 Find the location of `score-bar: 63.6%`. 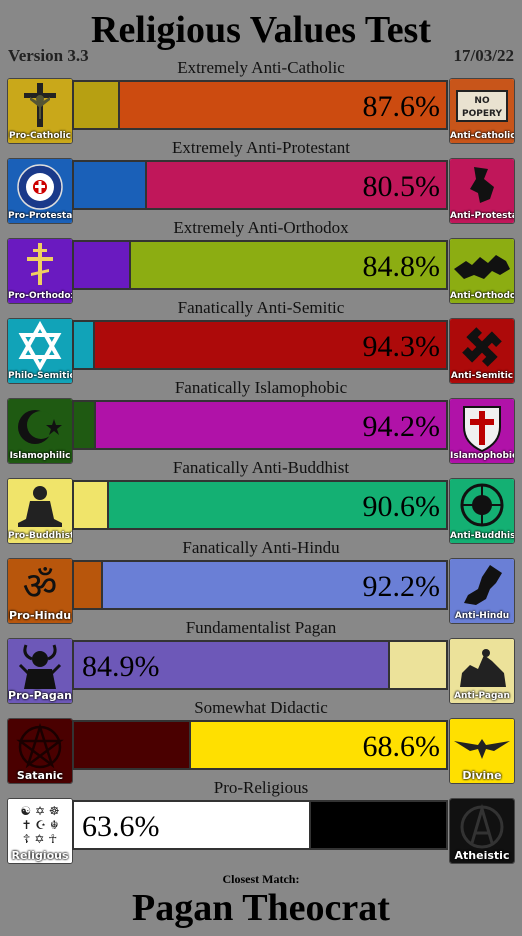

score-bar: 63.6% is located at coordinates (260, 825).